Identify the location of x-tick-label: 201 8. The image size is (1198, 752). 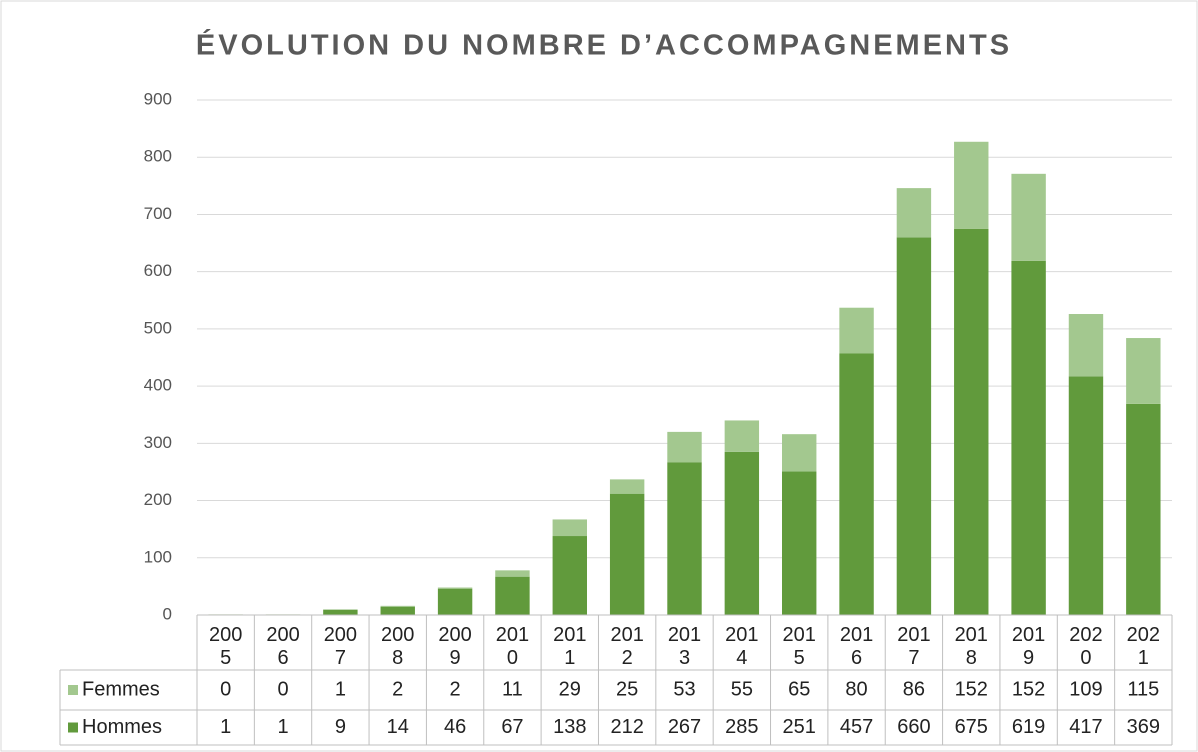
(971, 646).